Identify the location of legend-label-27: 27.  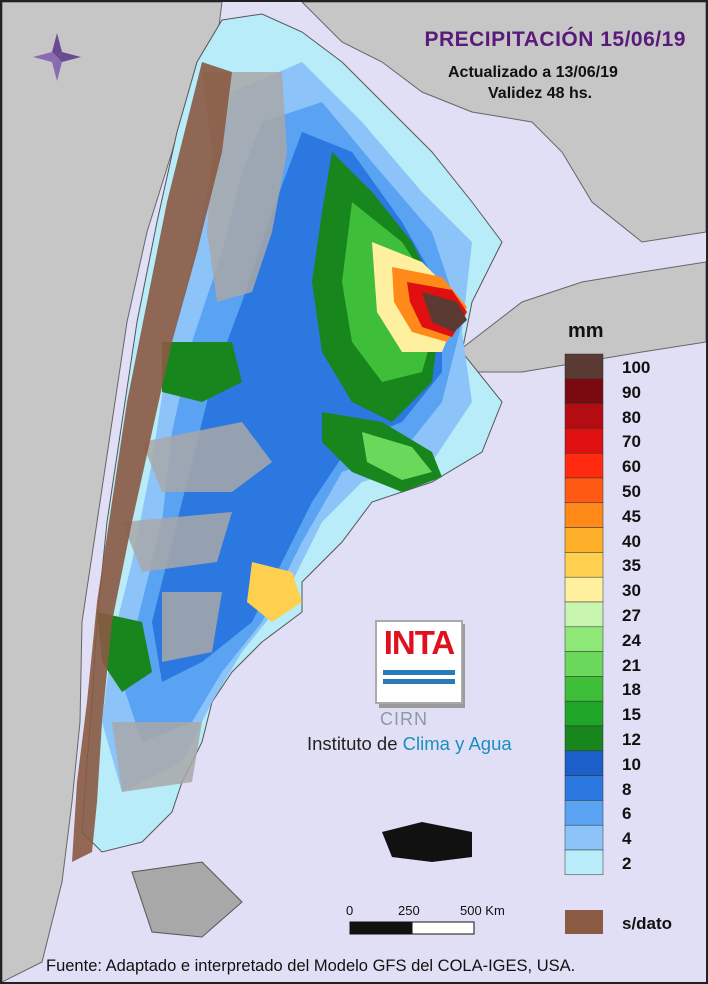
(631, 615).